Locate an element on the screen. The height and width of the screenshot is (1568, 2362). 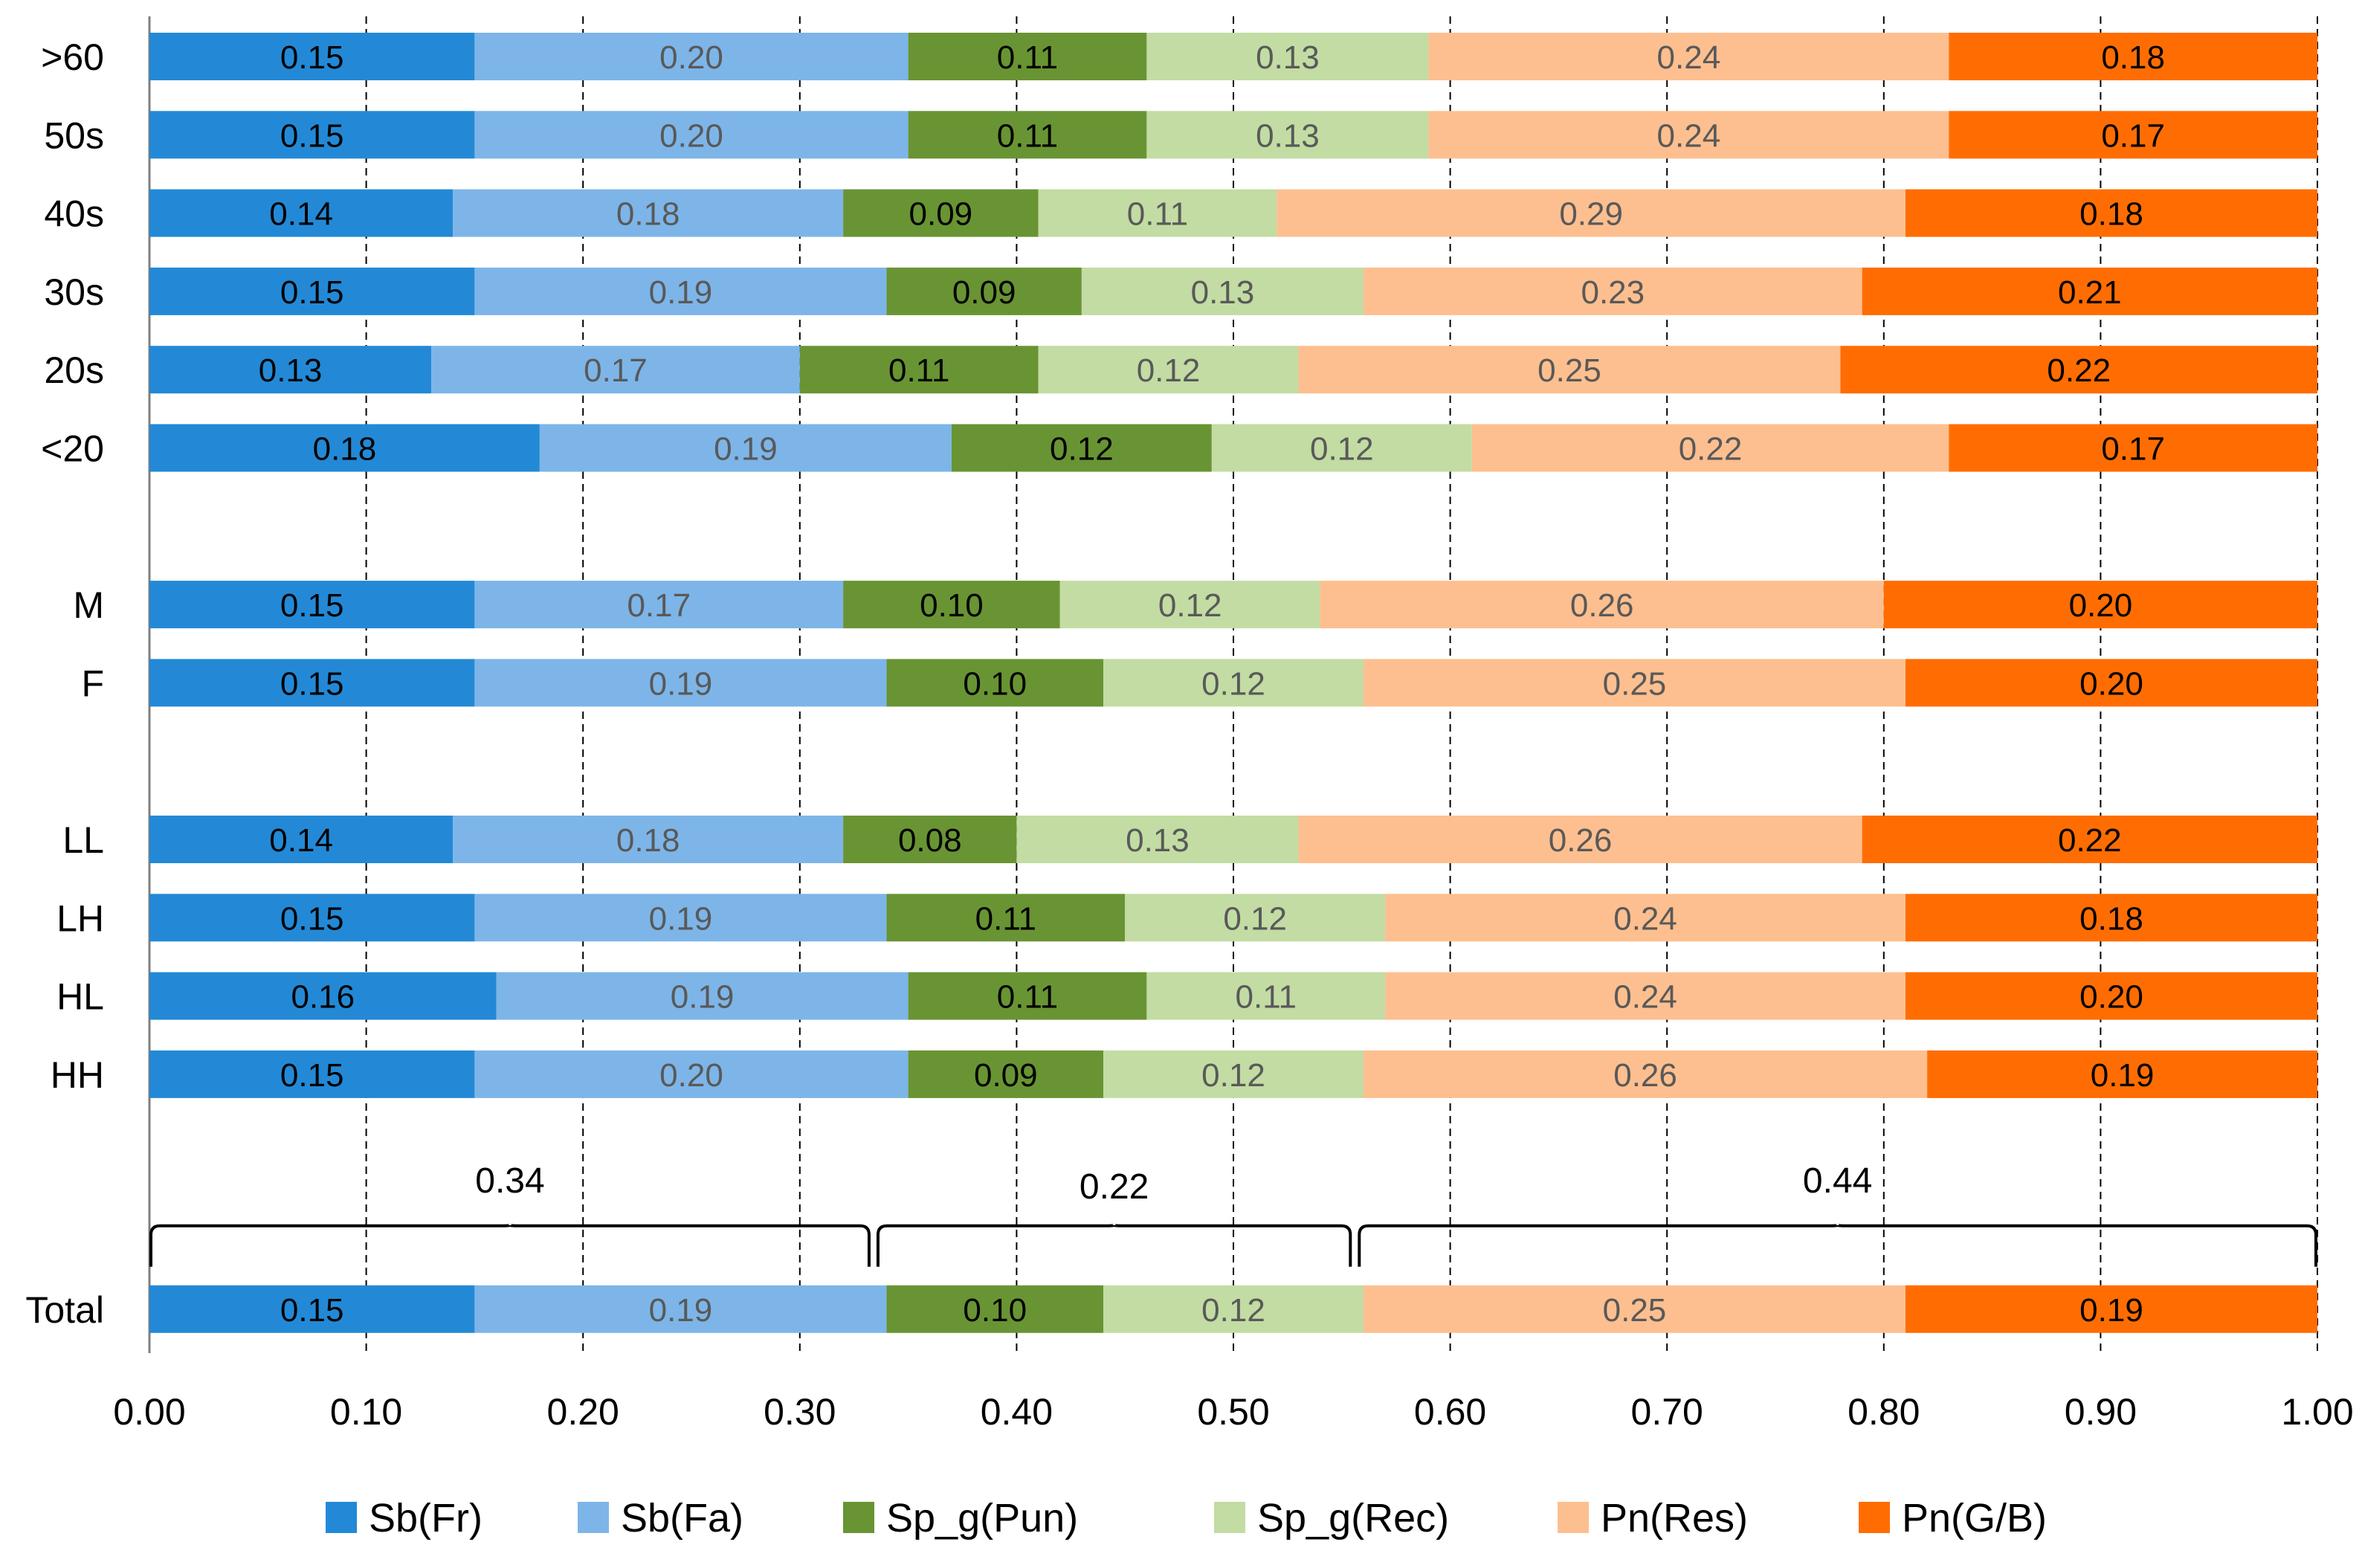
x-tick-label-0-90: 0.90 is located at coordinates (2101, 1412).